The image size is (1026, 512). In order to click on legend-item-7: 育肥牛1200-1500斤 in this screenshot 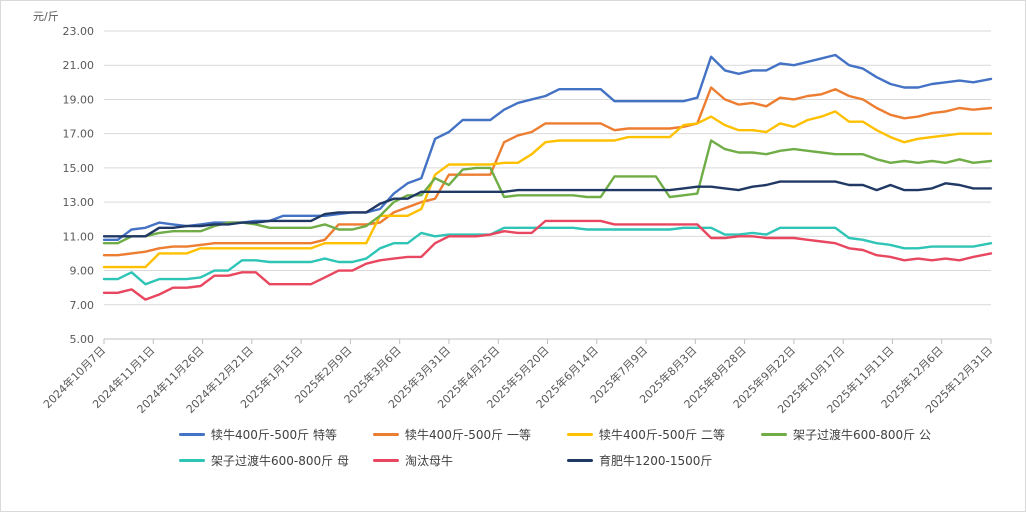, I will do `click(639, 460)`.